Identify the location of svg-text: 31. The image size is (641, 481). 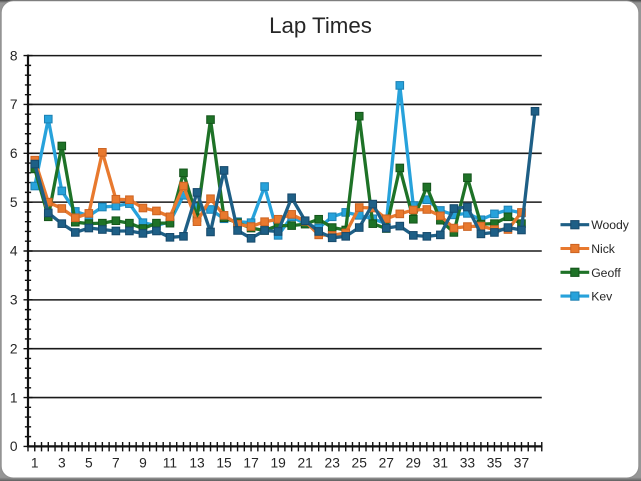
(440, 463).